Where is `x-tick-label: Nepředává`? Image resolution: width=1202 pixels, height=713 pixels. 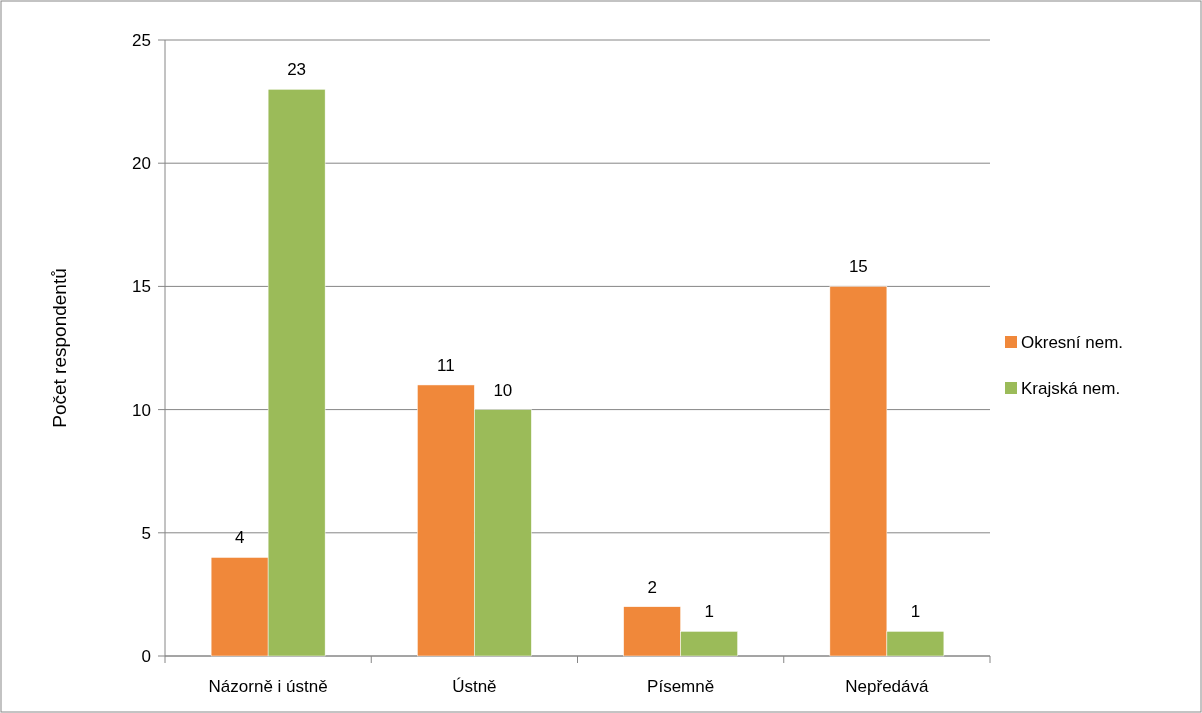 x-tick-label: Nepředává is located at coordinates (887, 686).